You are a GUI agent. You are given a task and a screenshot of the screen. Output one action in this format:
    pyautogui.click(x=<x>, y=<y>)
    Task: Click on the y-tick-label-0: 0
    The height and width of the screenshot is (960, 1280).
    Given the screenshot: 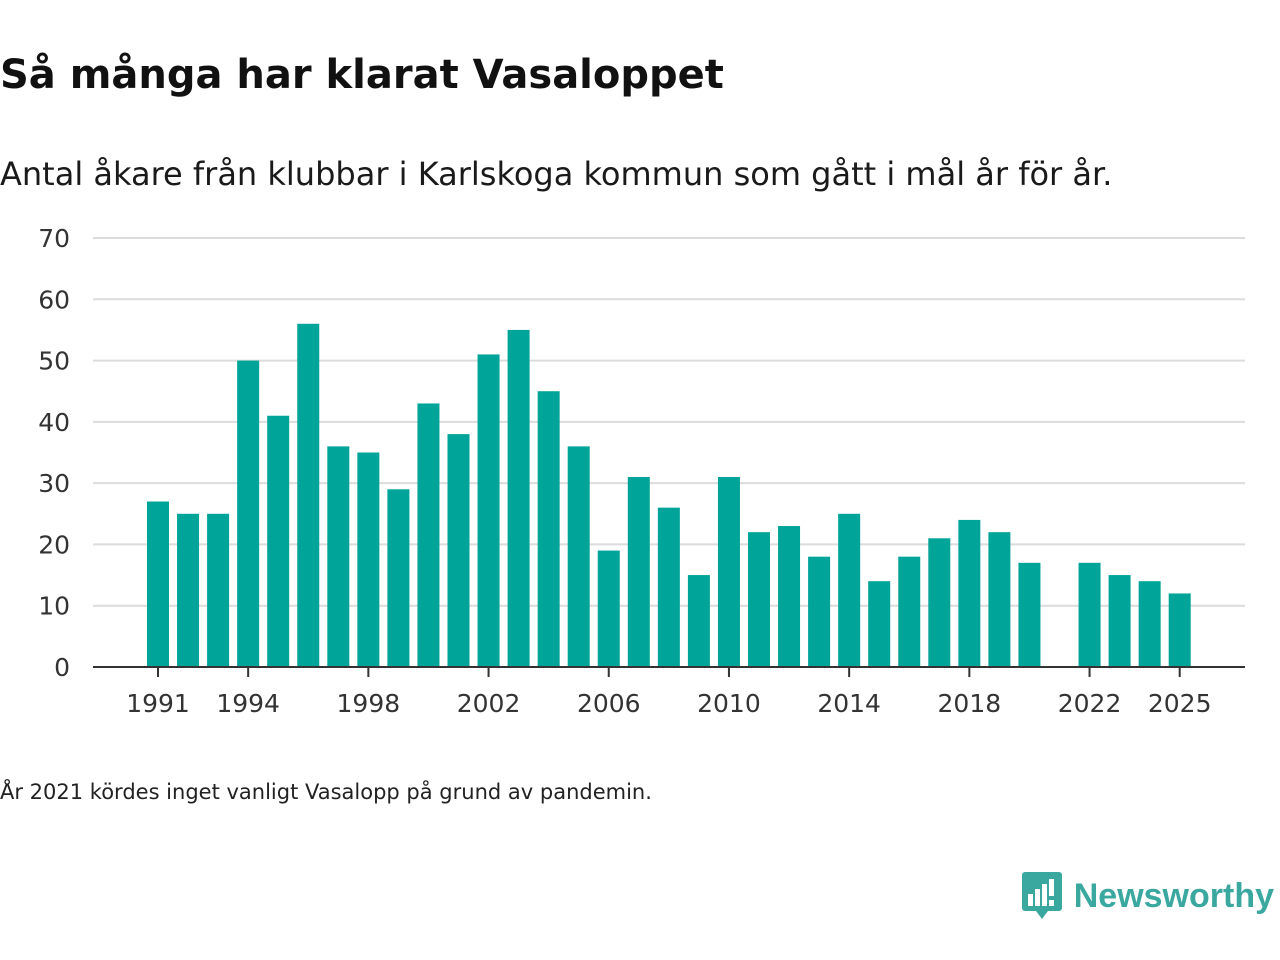 What is the action you would take?
    pyautogui.click(x=62, y=667)
    